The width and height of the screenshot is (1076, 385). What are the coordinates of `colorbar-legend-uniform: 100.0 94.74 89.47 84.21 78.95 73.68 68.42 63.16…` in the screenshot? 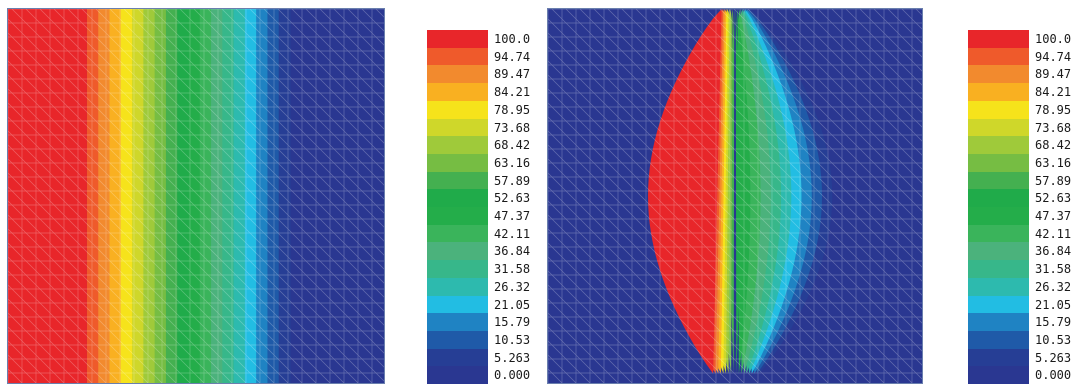 It's located at (482, 207).